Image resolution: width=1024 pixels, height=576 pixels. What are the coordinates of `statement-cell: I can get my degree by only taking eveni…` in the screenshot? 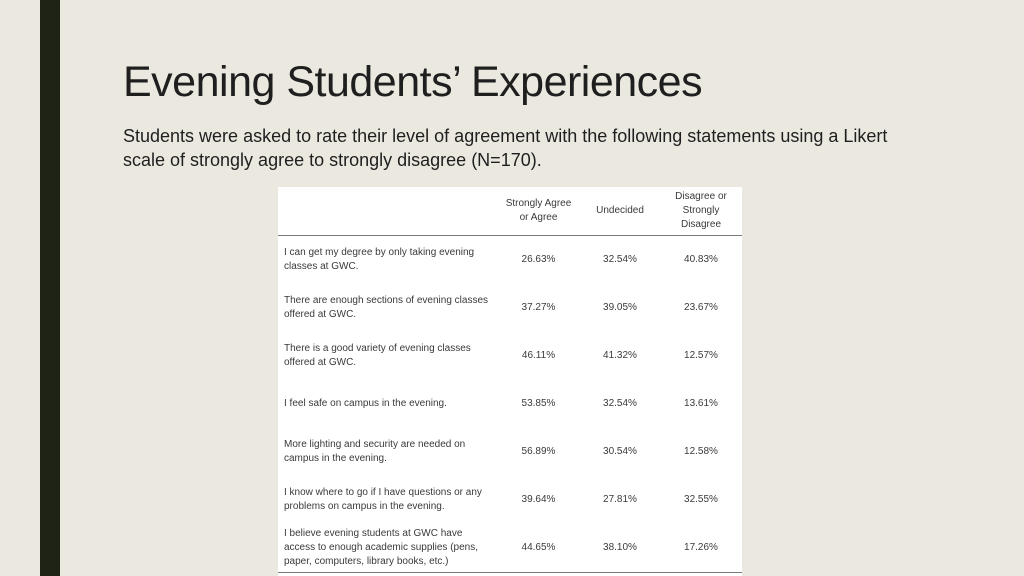 It's located at (379, 259).